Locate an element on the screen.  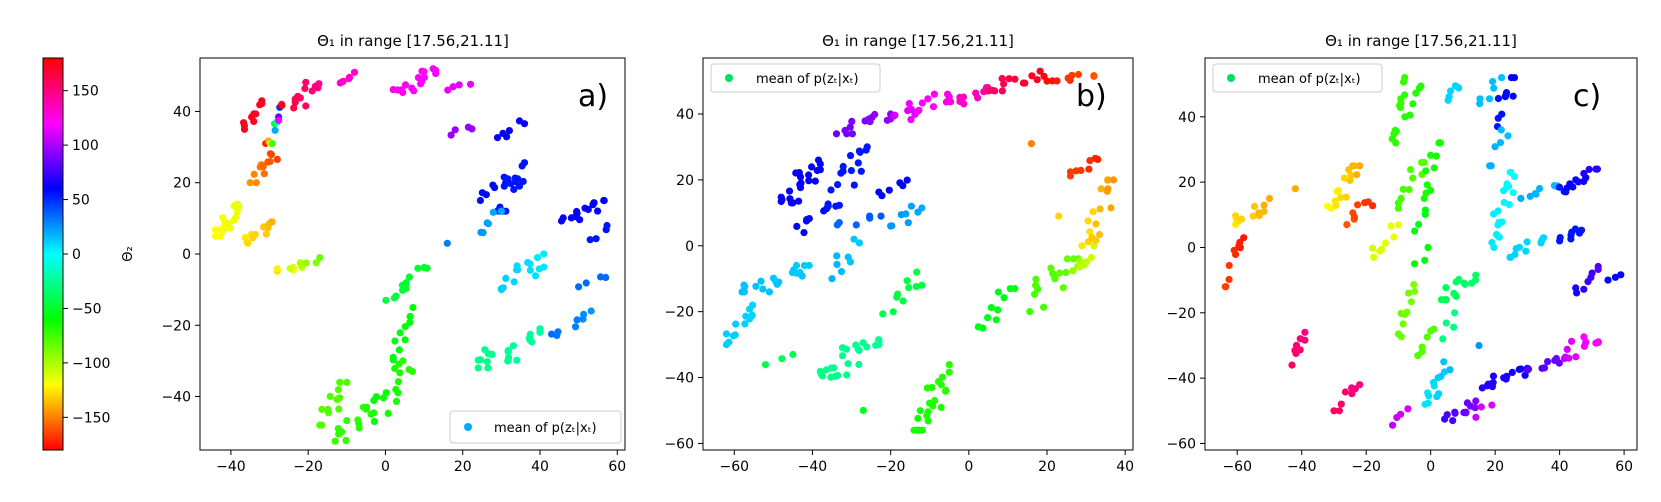
x-tick-label: 20 is located at coordinates (1047, 467).